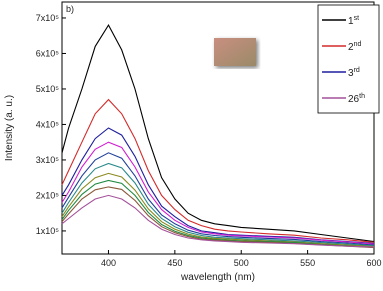 This screenshot has height=291, width=383. What do you see at coordinates (241, 263) in the screenshot?
I see `x-tick-label: 500` at bounding box center [241, 263].